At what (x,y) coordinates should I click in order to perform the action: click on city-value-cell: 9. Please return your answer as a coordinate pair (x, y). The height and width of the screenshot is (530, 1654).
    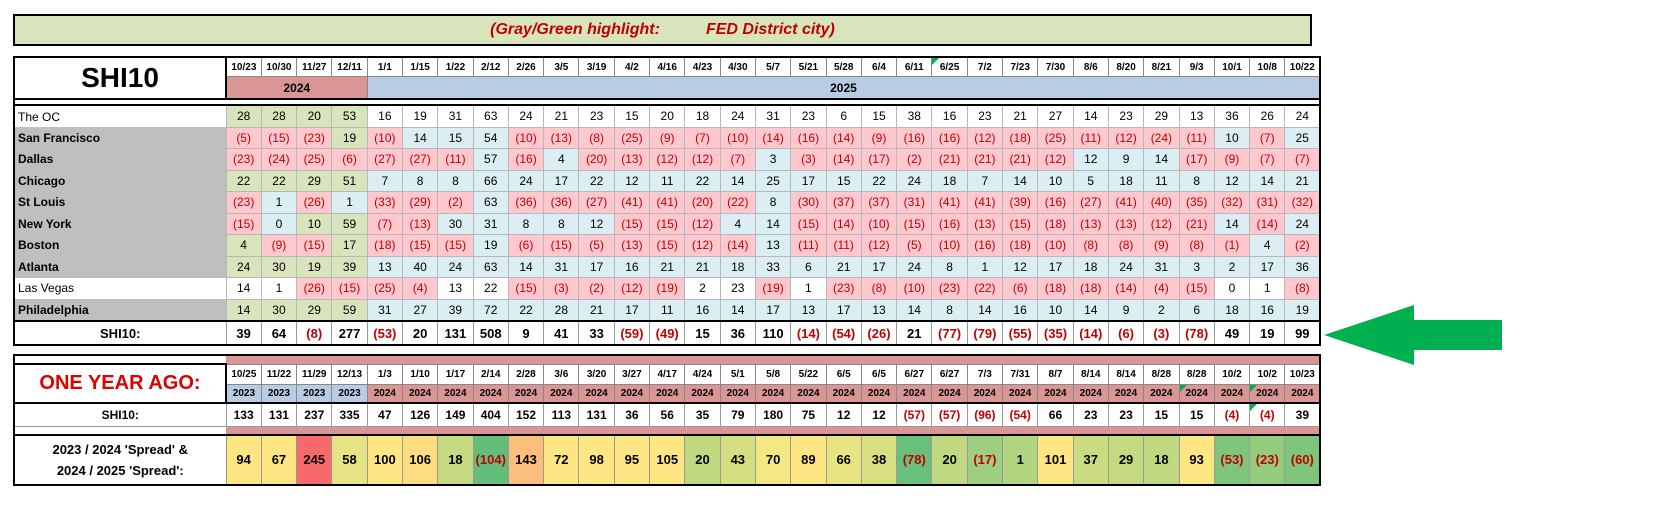
    Looking at the image, I should click on (1126, 310).